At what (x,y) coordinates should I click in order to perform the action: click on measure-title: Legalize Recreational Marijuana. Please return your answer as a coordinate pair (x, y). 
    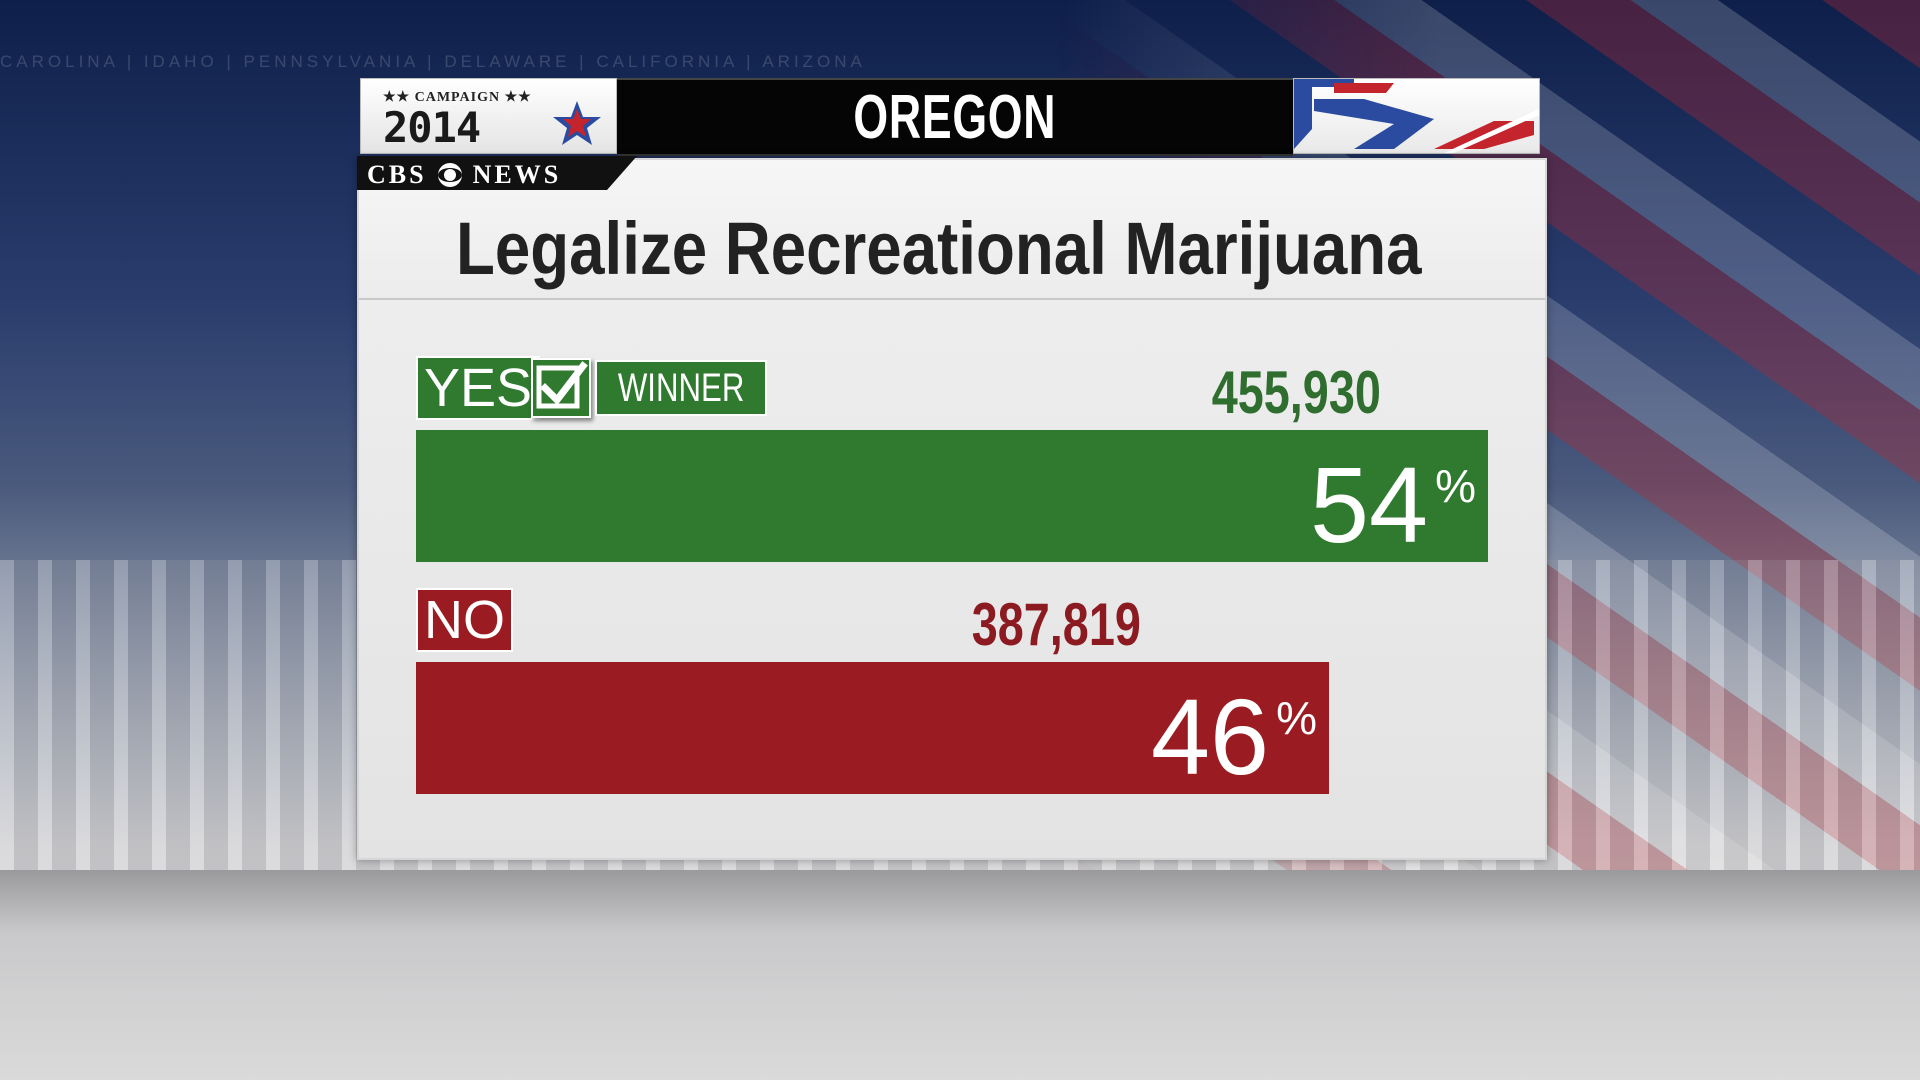
    Looking at the image, I should click on (939, 248).